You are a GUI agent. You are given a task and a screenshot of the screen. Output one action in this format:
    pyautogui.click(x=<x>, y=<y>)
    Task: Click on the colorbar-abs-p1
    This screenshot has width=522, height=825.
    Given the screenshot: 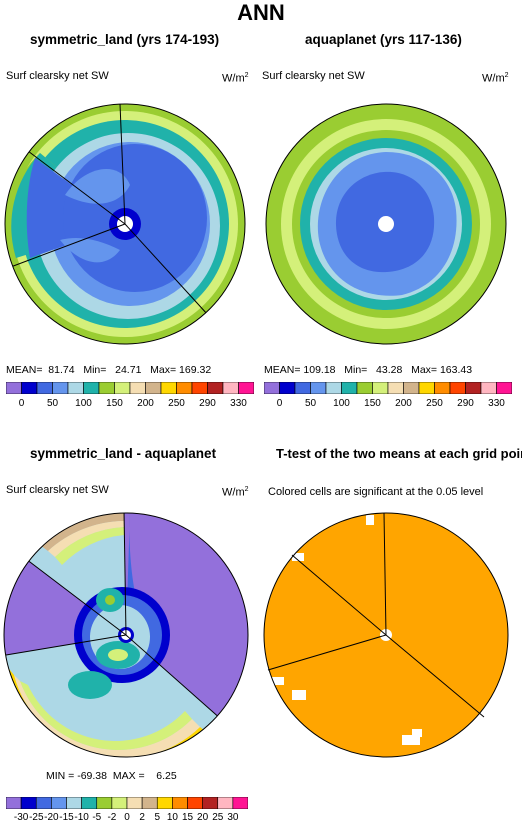 What is the action you would take?
    pyautogui.click(x=130, y=388)
    